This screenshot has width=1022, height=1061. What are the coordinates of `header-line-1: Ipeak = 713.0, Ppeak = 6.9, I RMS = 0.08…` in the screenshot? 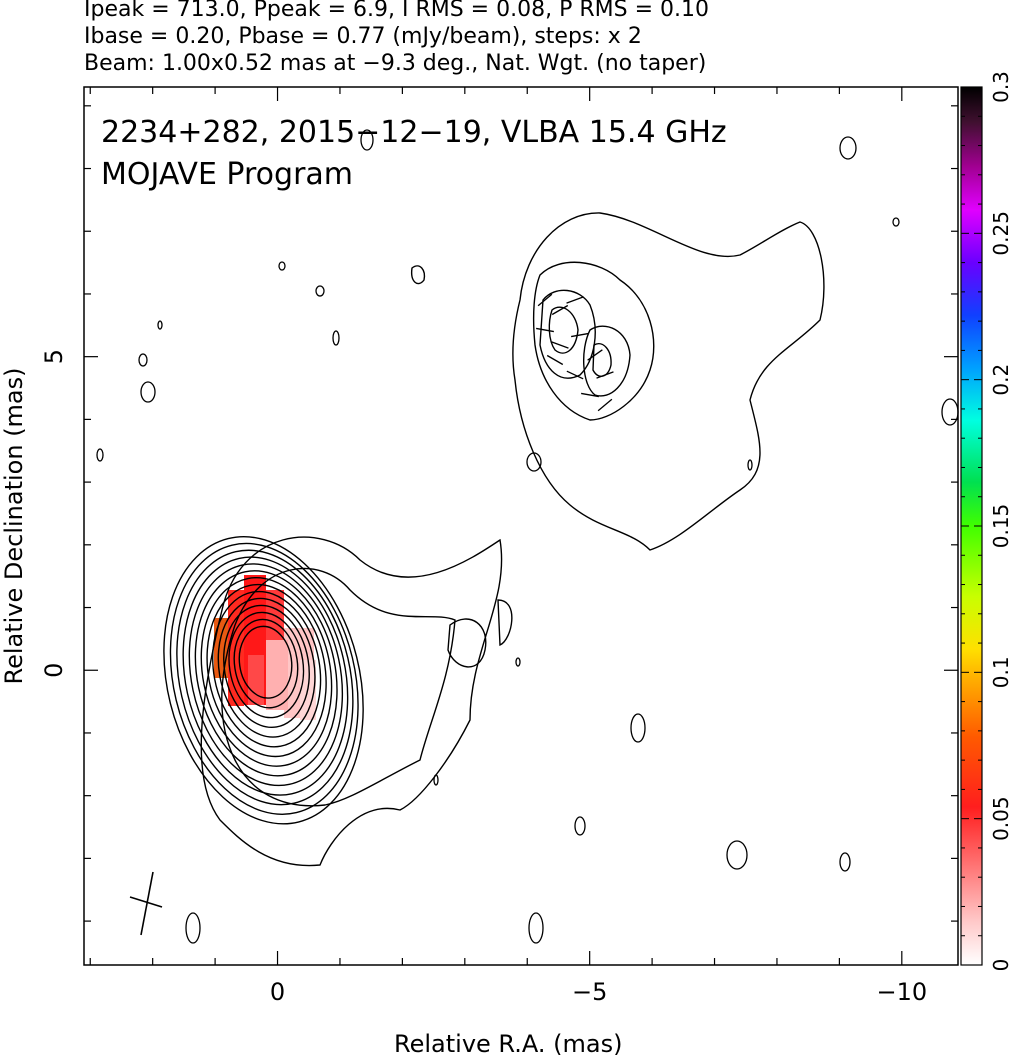 It's located at (396, 11).